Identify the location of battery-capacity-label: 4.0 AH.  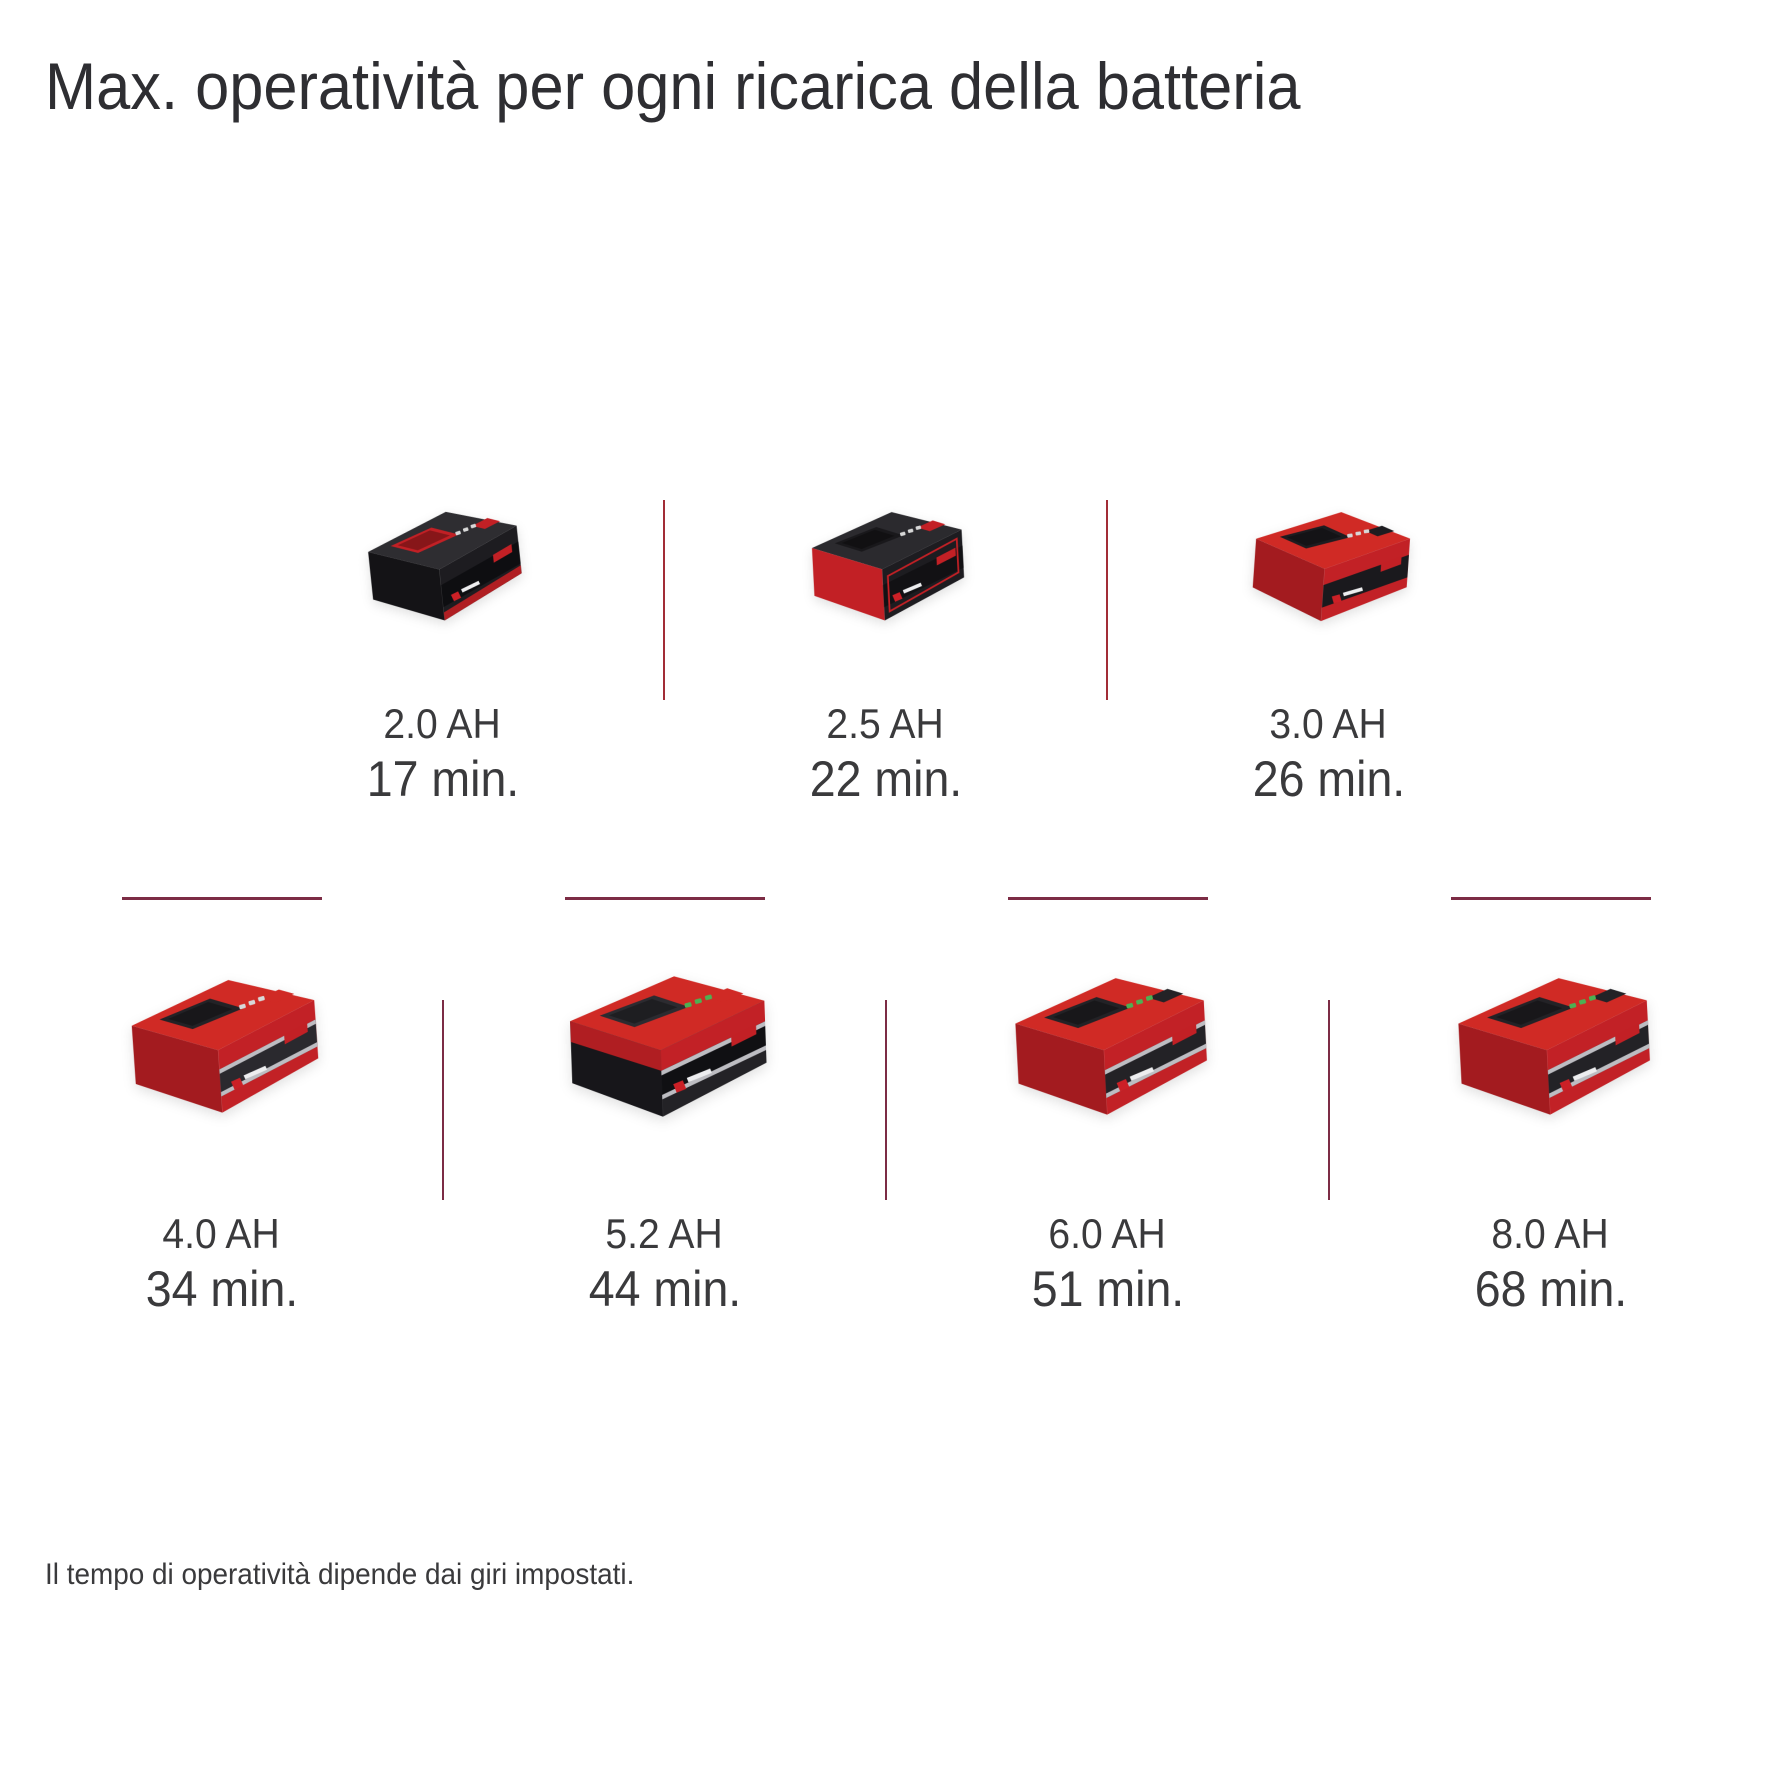
(221, 1233).